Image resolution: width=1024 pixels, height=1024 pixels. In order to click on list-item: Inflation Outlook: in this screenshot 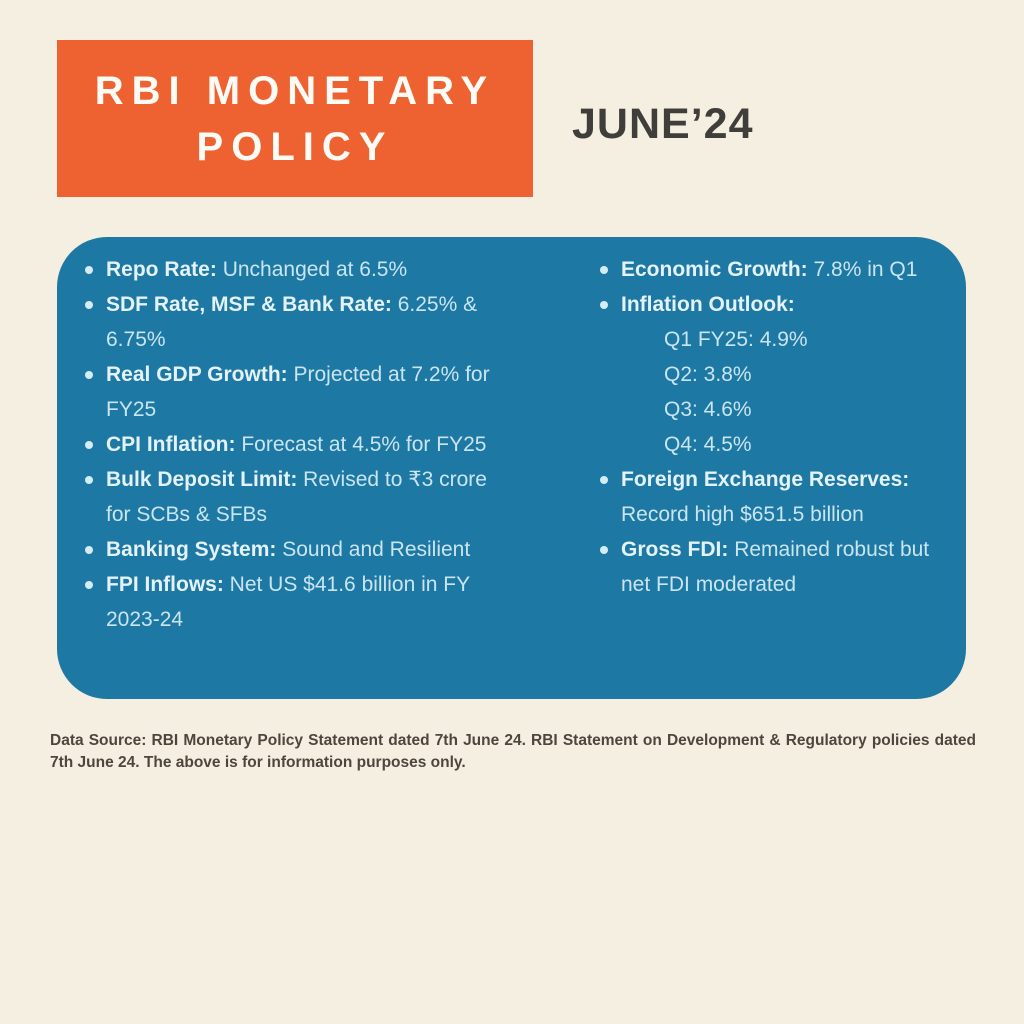, I will do `click(765, 304)`.